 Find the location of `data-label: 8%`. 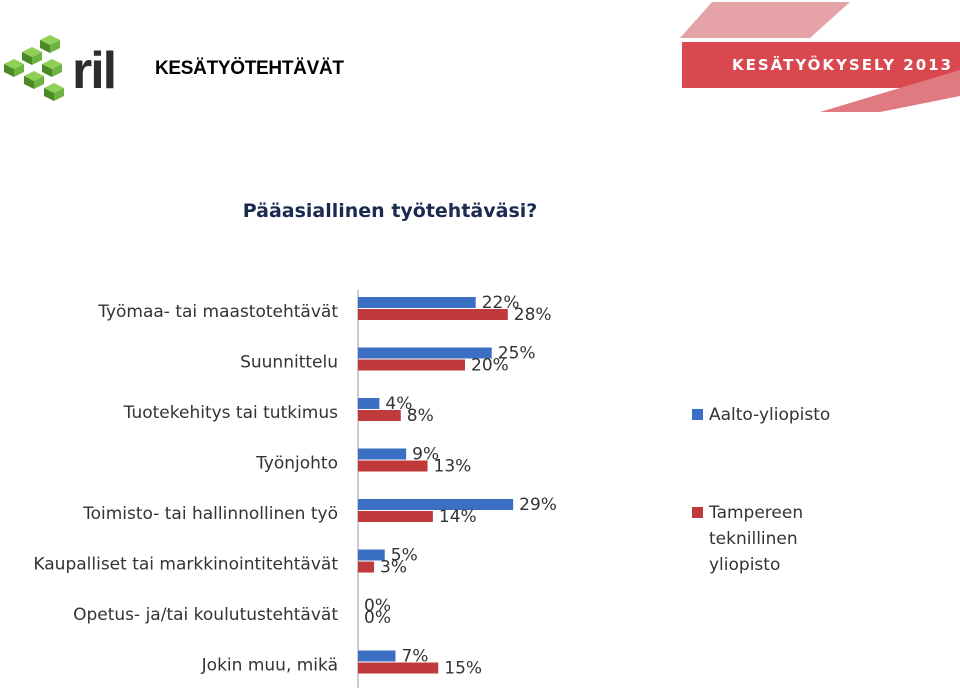

data-label: 8% is located at coordinates (420, 416).